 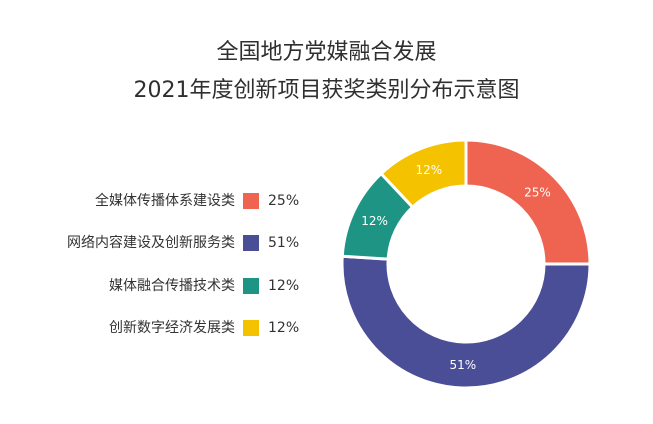 What do you see at coordinates (428, 170) in the screenshot?
I see `slice-value-label-3: 12%` at bounding box center [428, 170].